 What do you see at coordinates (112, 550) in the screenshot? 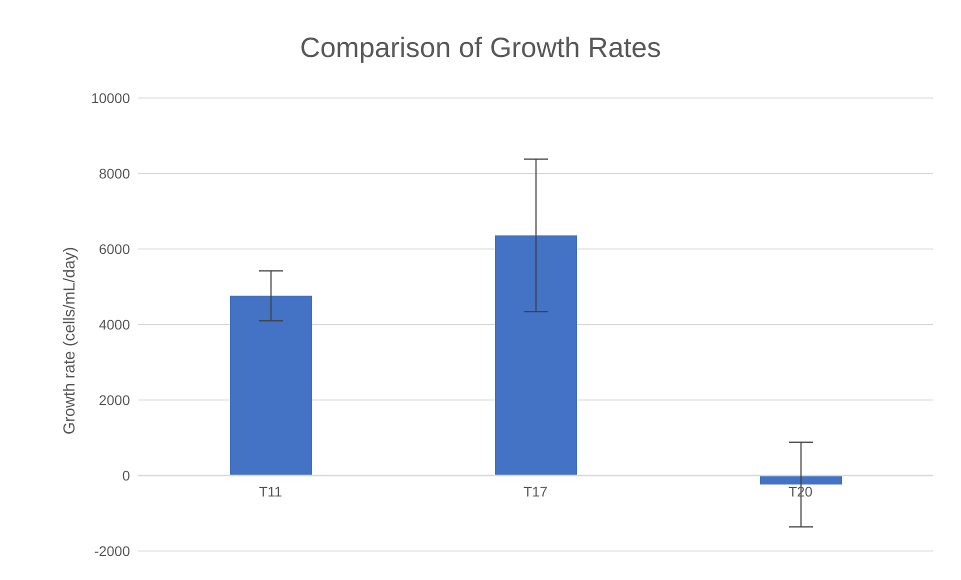
I see `y-tick-label: -2000` at bounding box center [112, 550].